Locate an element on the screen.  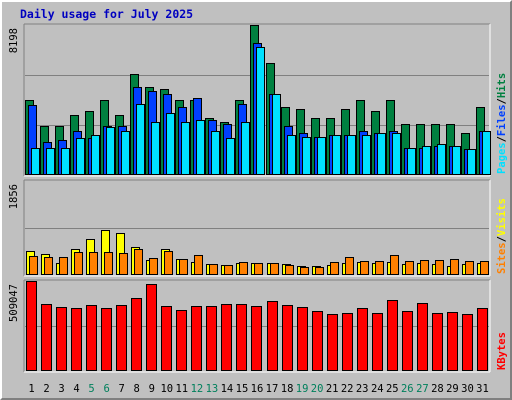
bar-kbytes-day-1-outline is located at coordinates (31, 326).